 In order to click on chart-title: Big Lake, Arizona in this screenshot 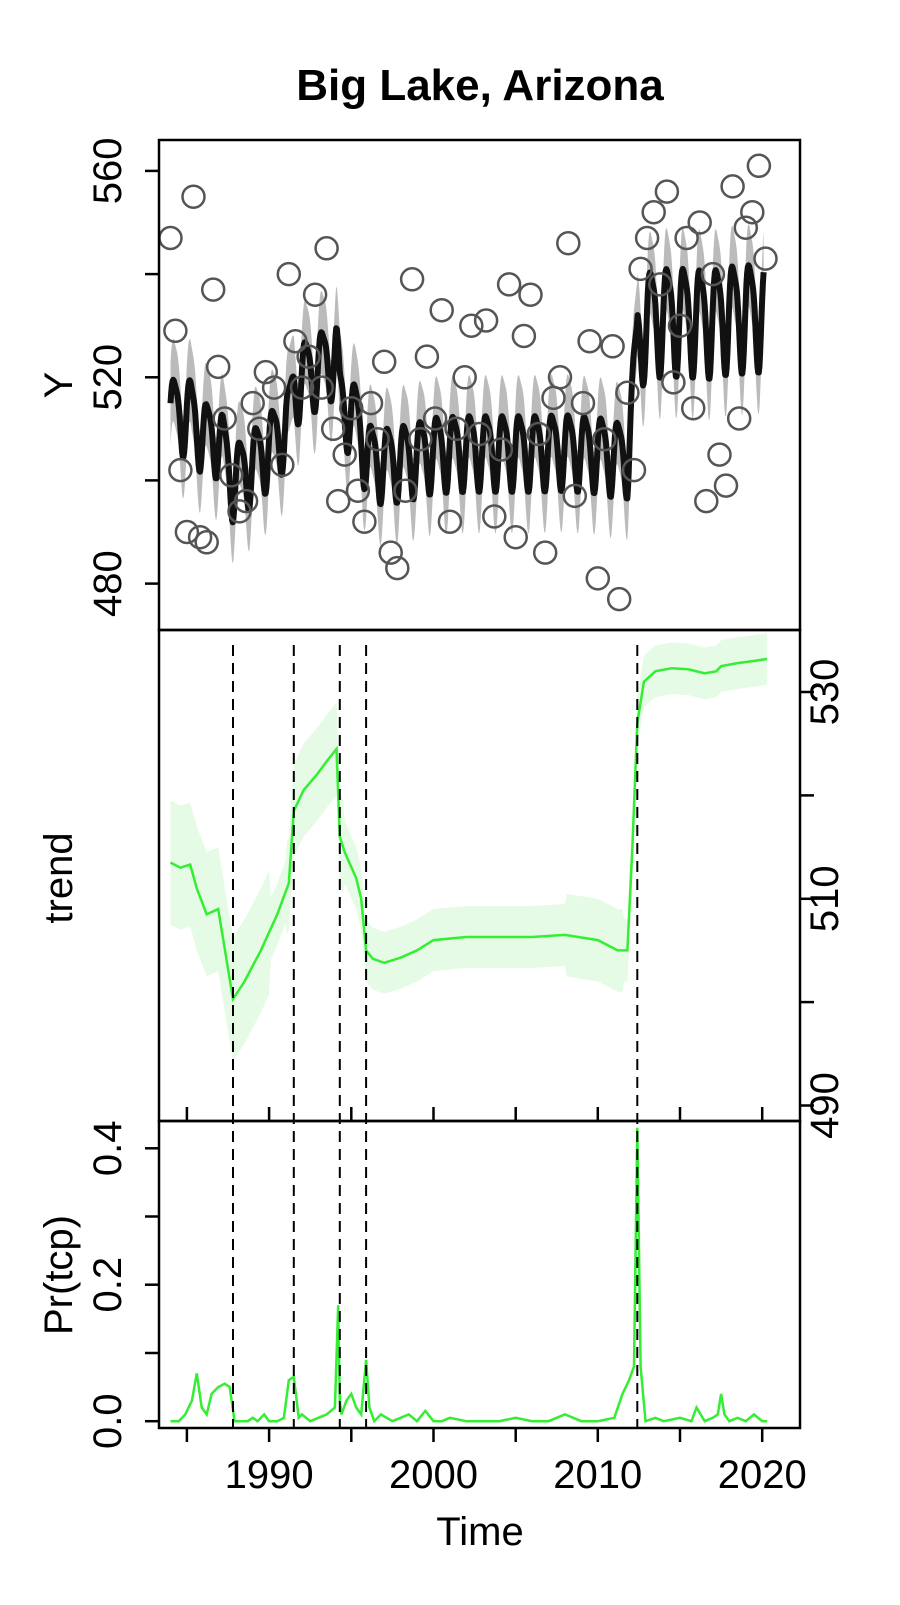, I will do `click(480, 85)`.